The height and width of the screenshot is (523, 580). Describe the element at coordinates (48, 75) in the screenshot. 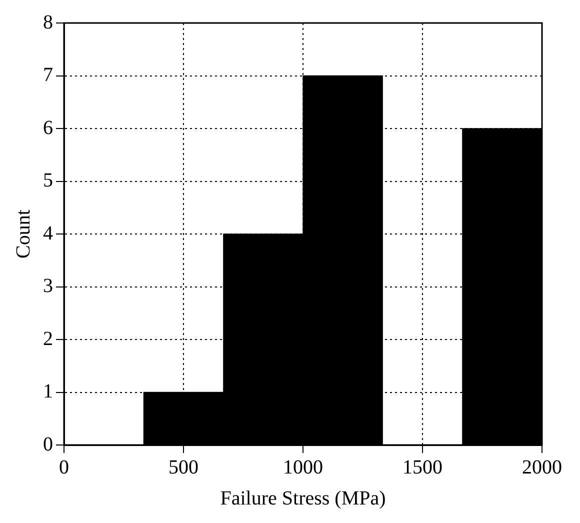

I see `y-tick-label: 7` at that location.